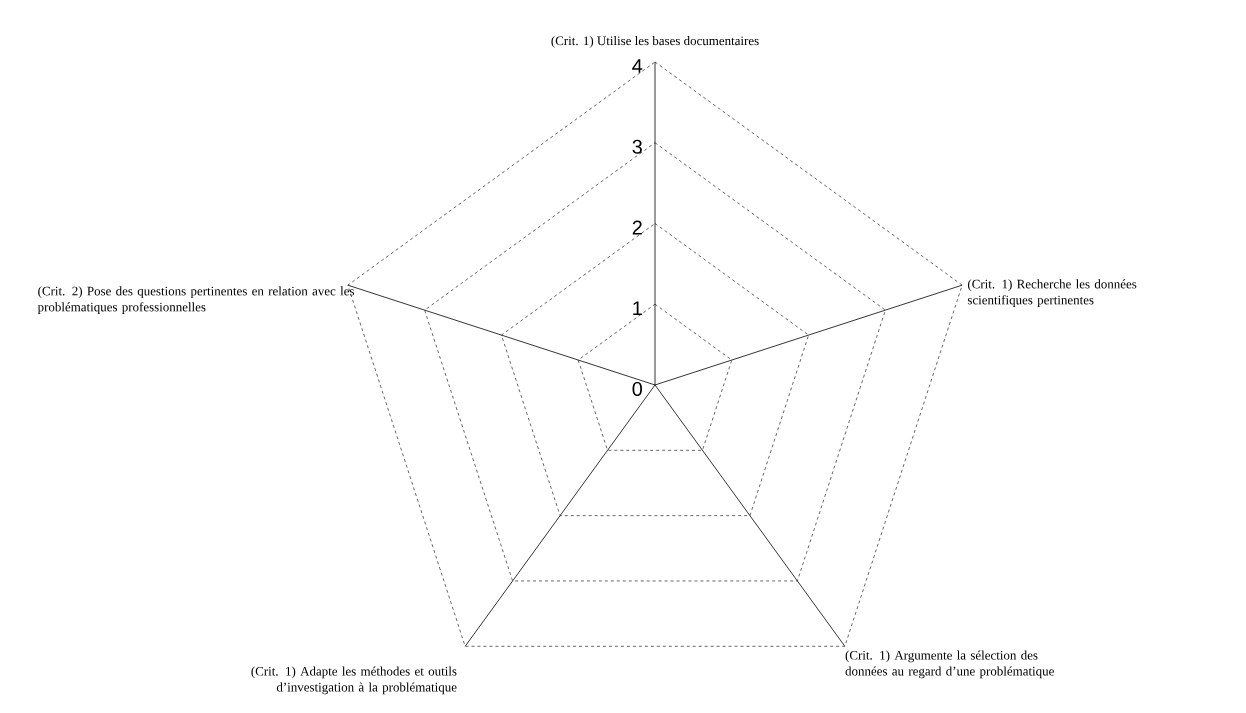  Describe the element at coordinates (637, 227) in the screenshot. I see `y-tick-label: 2` at that location.